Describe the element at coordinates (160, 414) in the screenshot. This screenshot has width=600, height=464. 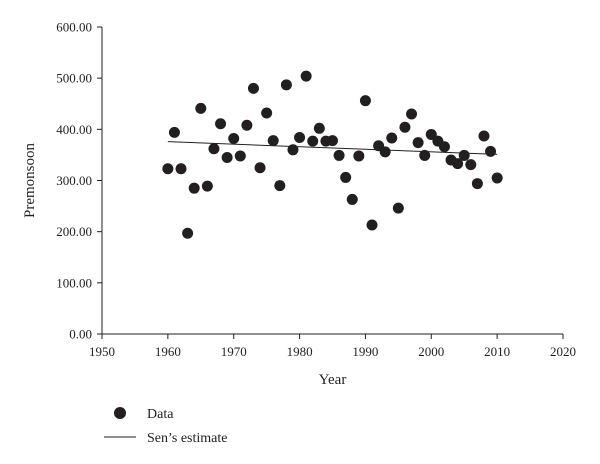
I see `legend-label-data: Data` at that location.